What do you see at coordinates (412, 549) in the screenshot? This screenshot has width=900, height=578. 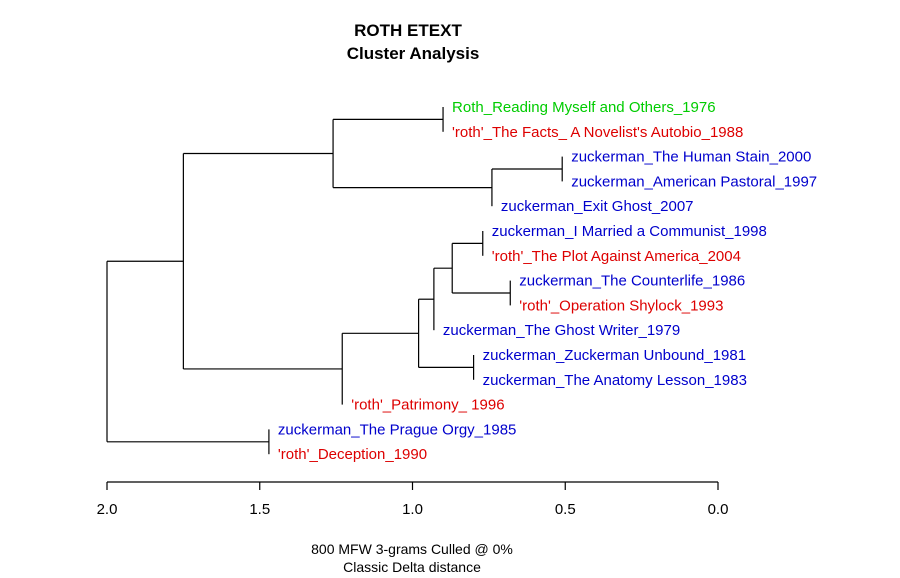 I see `caption-line-1: 800 MFW 3-grams Culled @ 0%` at bounding box center [412, 549].